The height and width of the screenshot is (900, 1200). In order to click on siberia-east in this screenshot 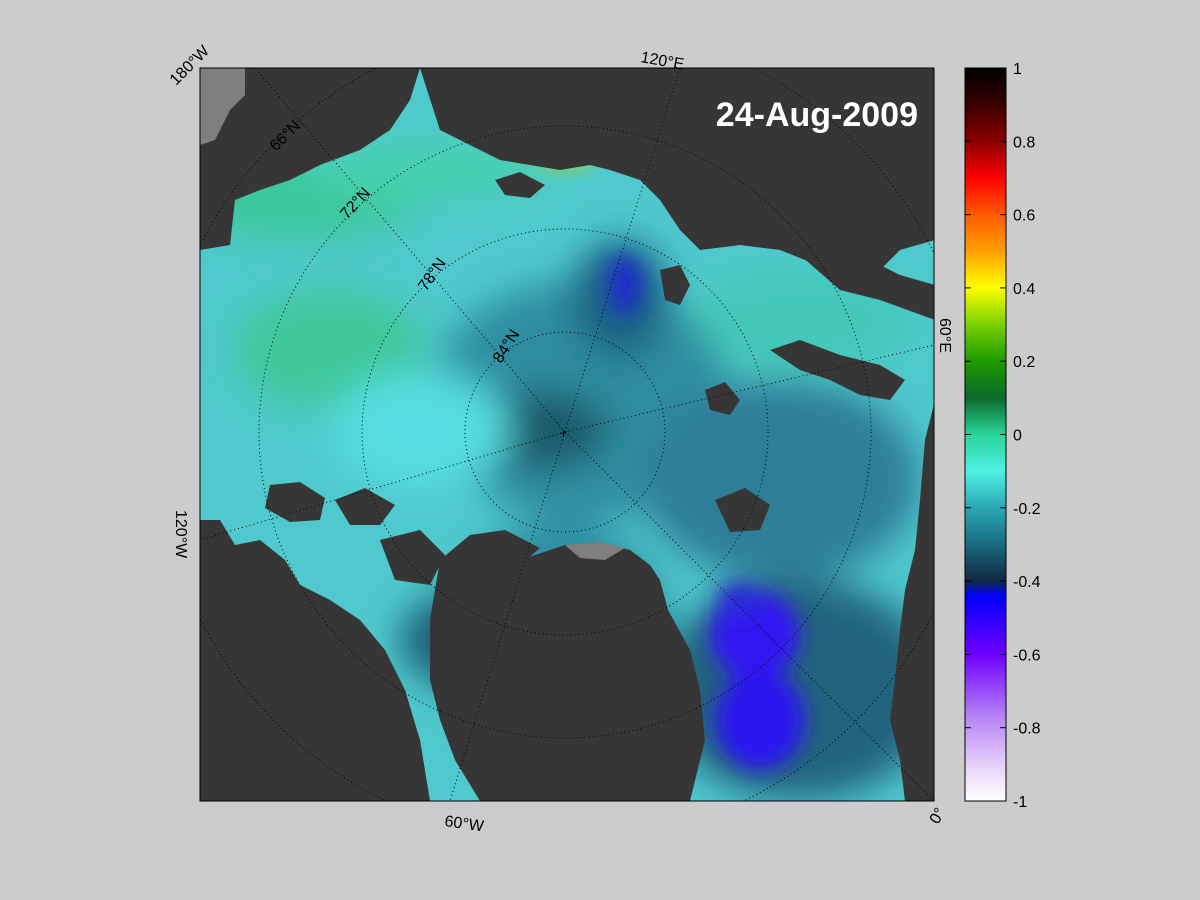, I will do `click(677, 174)`.